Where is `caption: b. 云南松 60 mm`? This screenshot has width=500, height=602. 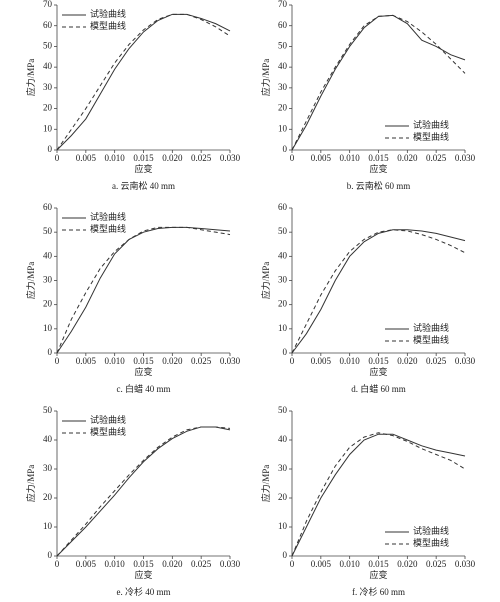 caption: b. 云南松 60 mm is located at coordinates (379, 185).